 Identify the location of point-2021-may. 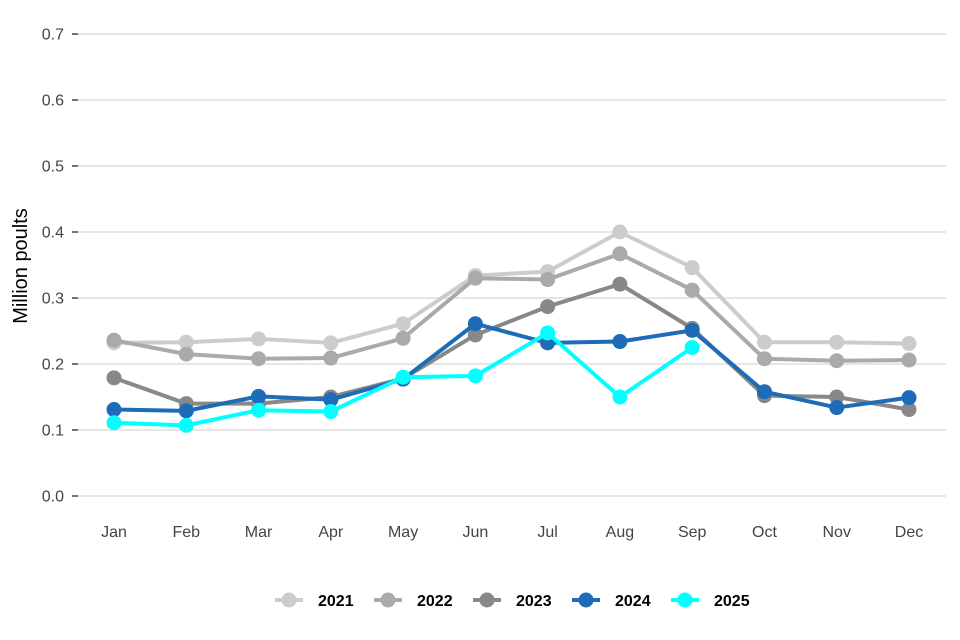
(403, 324).